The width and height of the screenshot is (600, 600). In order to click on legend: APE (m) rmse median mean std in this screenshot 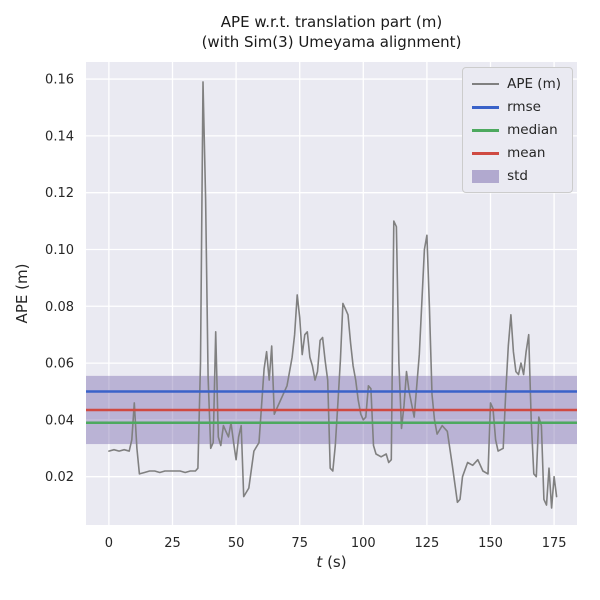, I will do `click(517, 130)`.